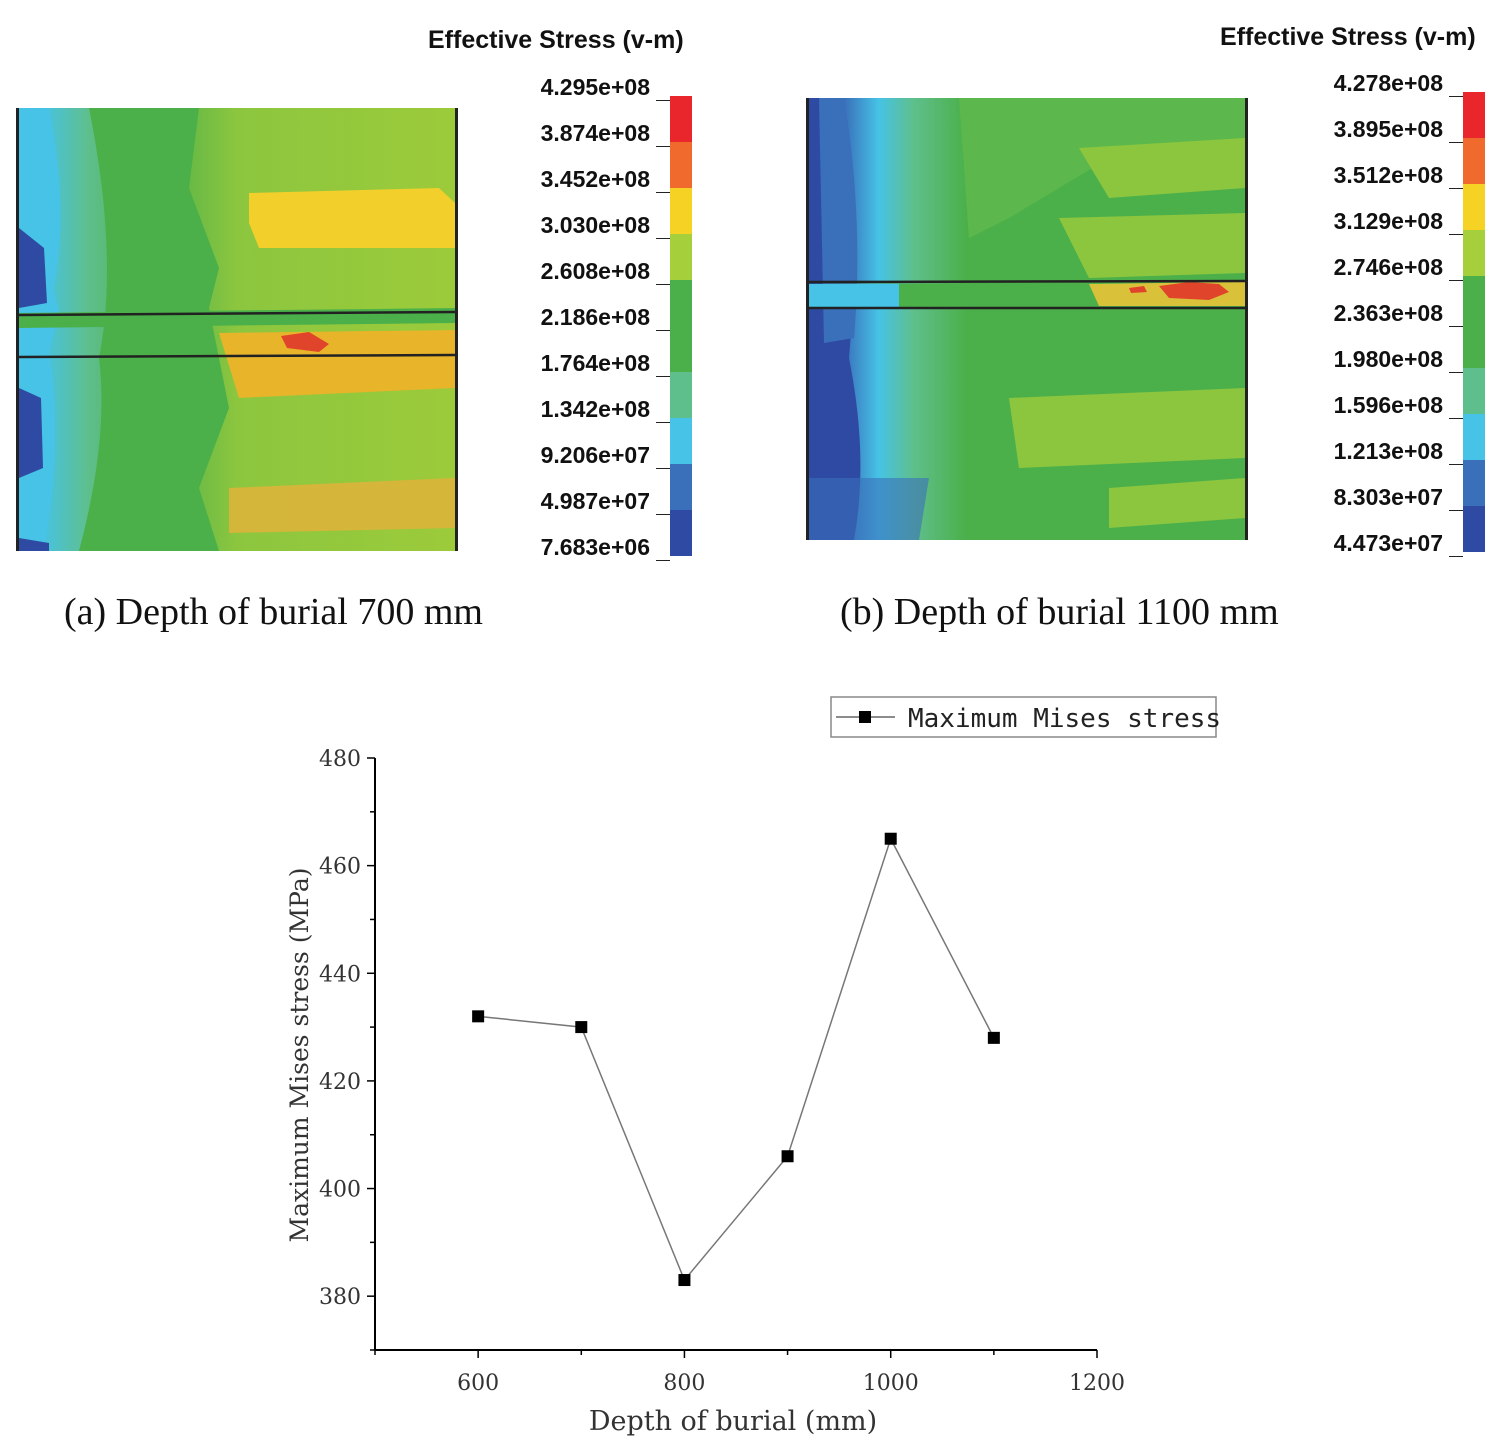  What do you see at coordinates (595, 363) in the screenshot?
I see `legend-label: 1.764e+08` at bounding box center [595, 363].